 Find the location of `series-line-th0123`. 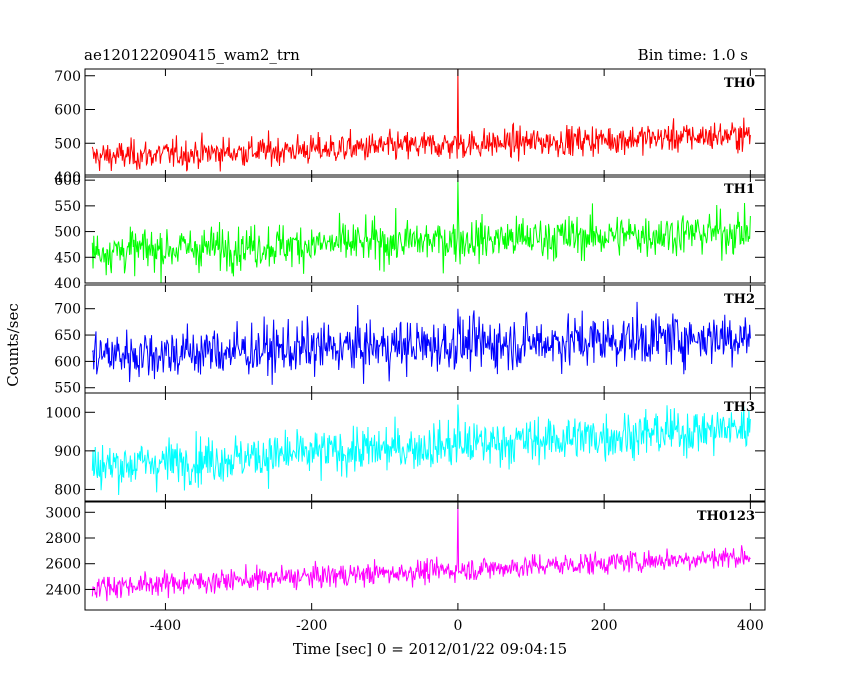

series-line-th0123 is located at coordinates (421, 553).